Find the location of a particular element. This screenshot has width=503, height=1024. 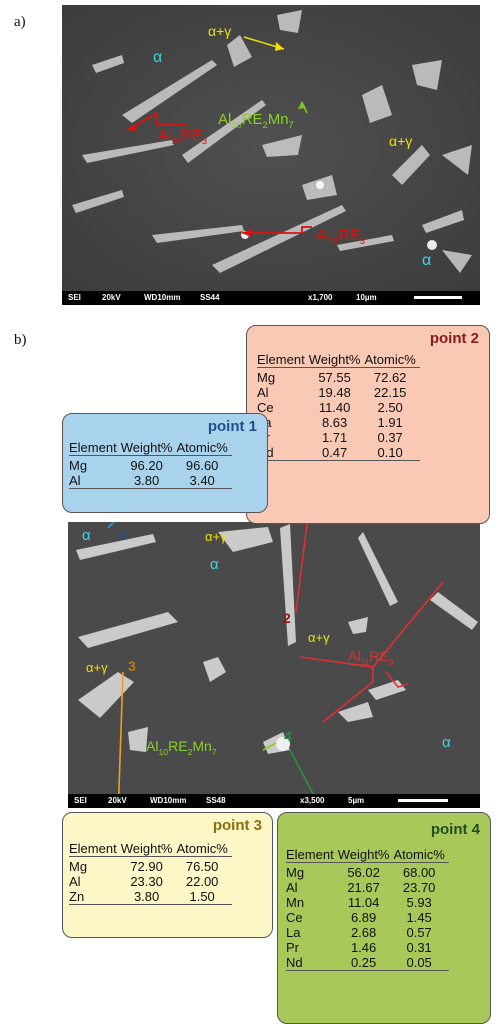

table-row: La8.631.91 is located at coordinates (338, 422).